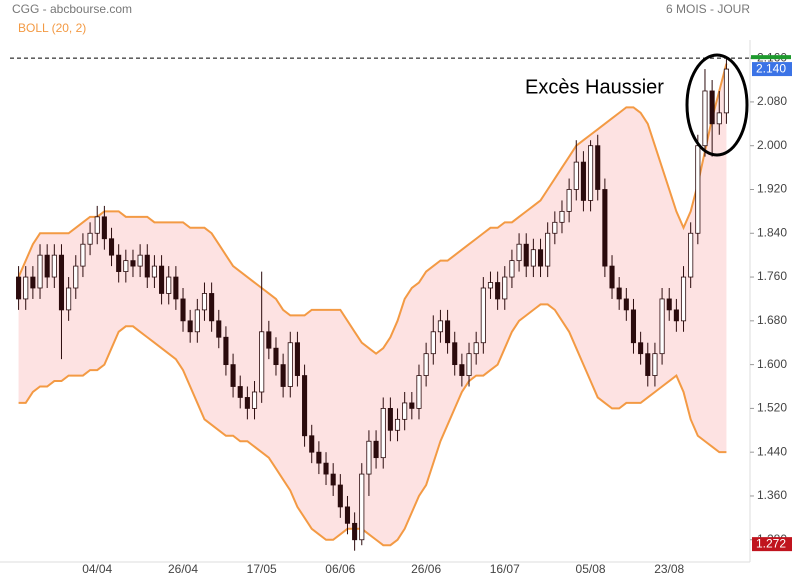 This screenshot has height=580, width=800. What do you see at coordinates (772, 189) in the screenshot?
I see `y-tick-label: 1.920` at bounding box center [772, 189].